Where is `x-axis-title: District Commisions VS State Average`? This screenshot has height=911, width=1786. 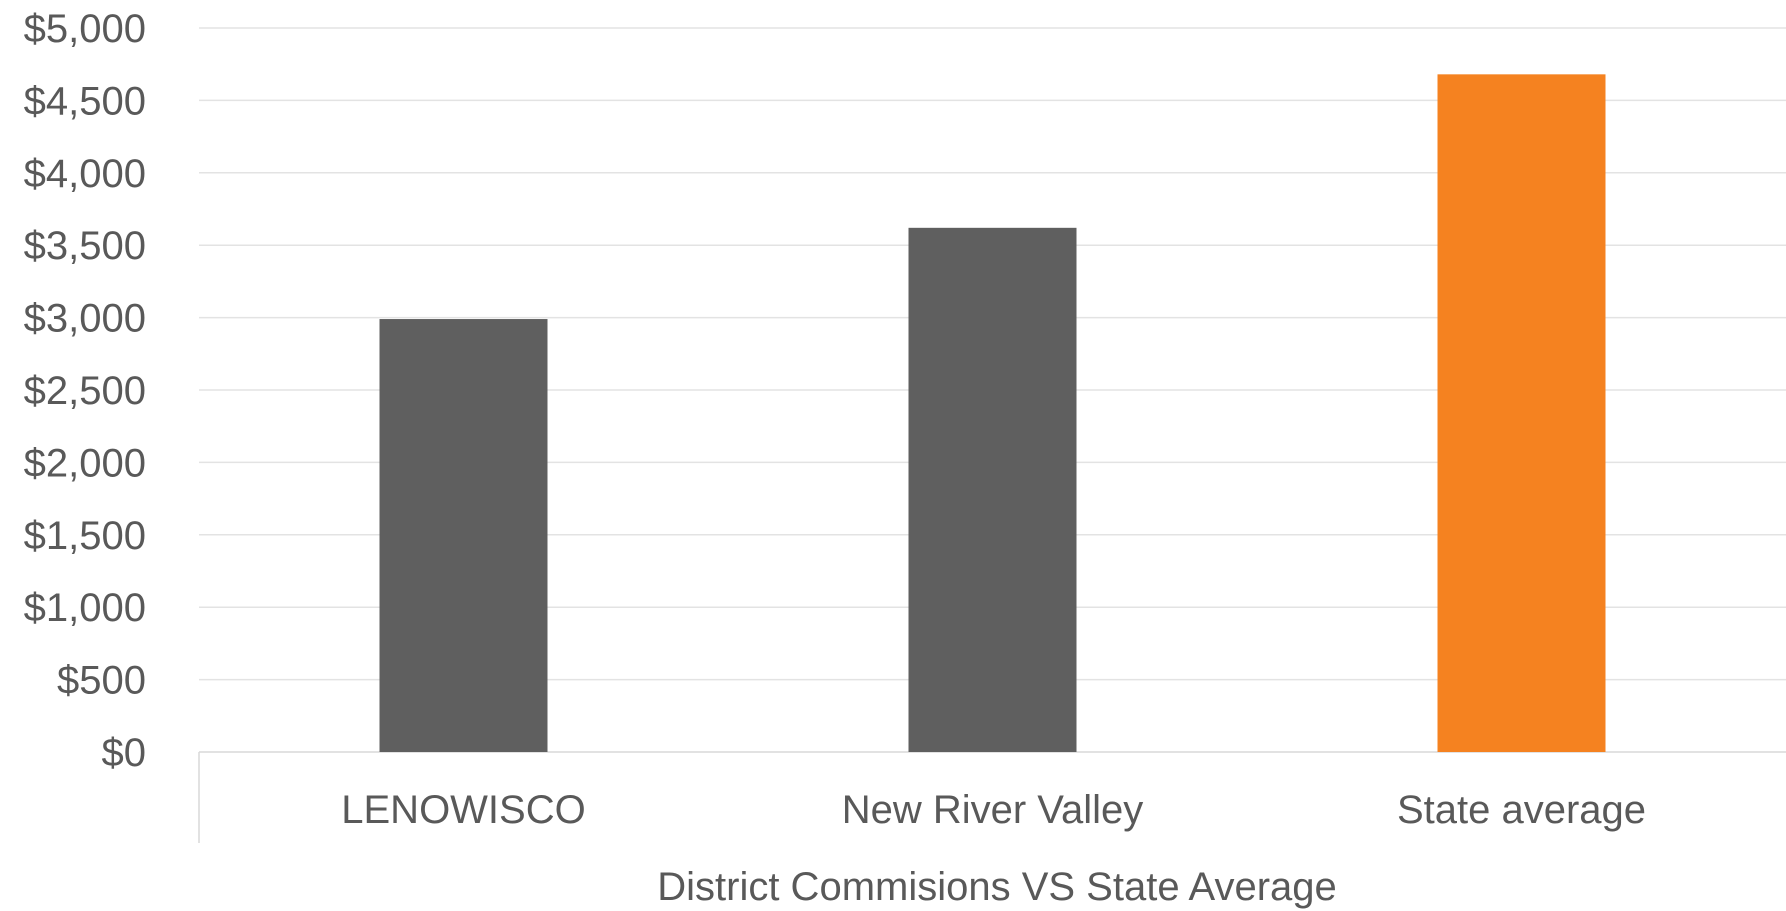
x-axis-title: District Commisions VS State Average is located at coordinates (997, 887).